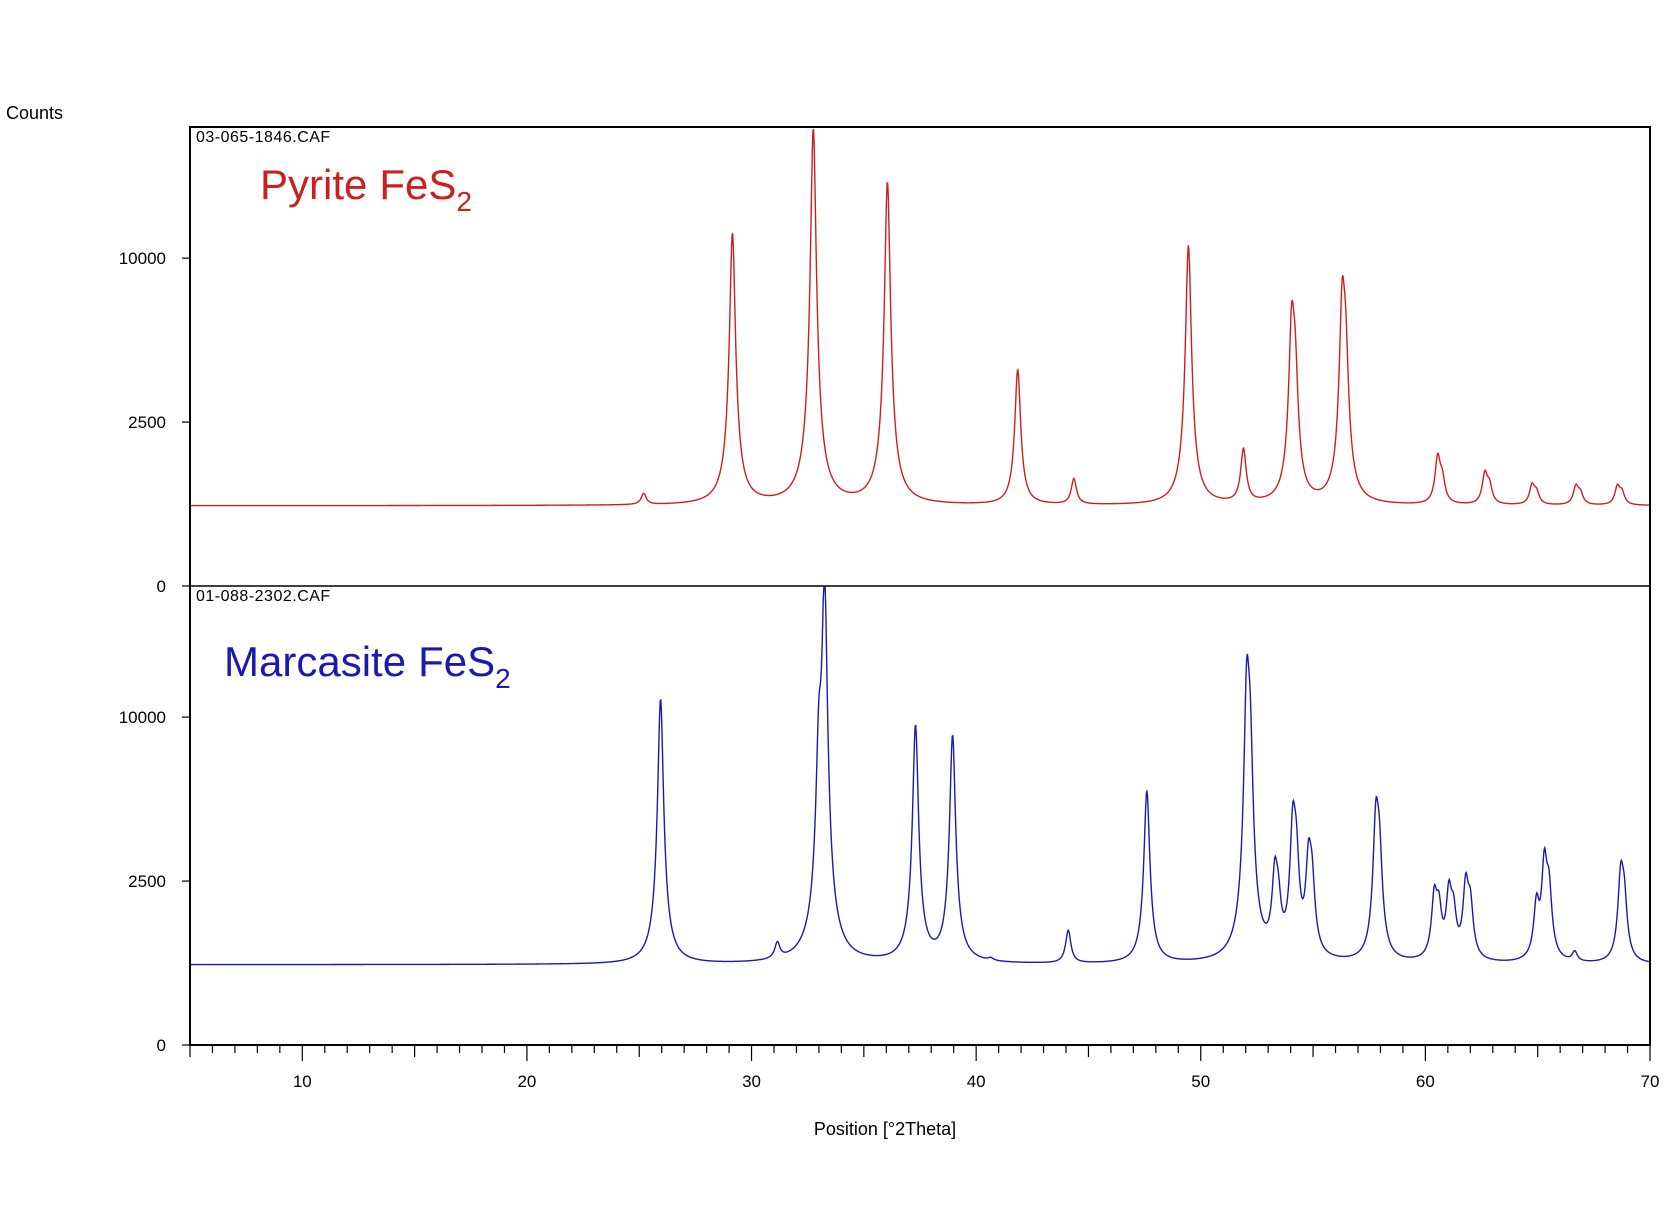  I want to click on mineral-label: Pyrite FeS2, so click(366, 189).